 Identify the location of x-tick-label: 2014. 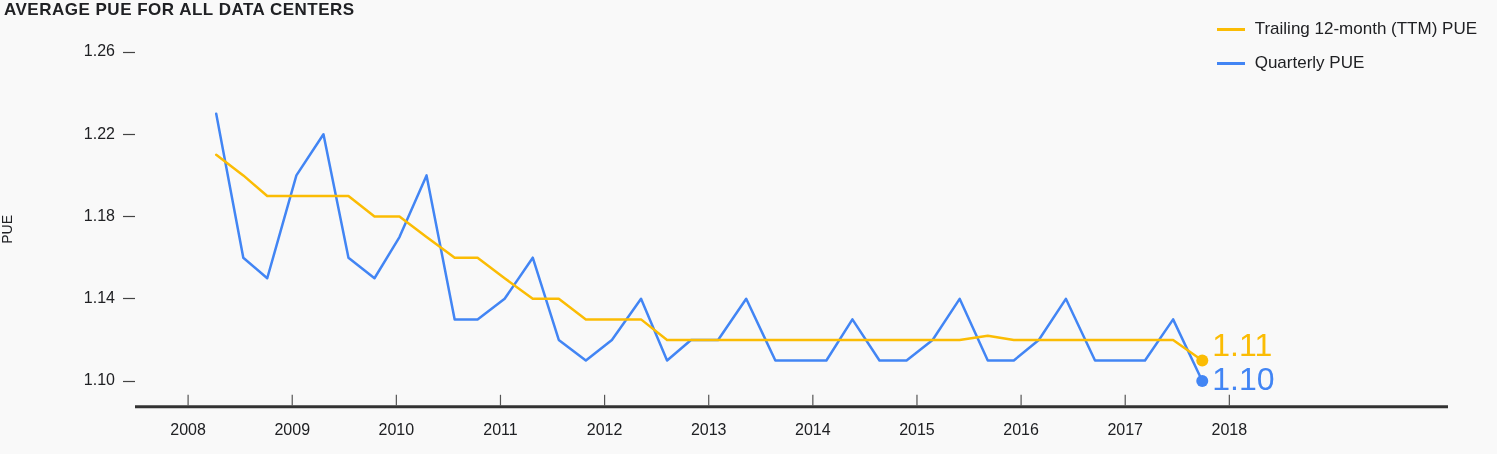
(813, 429).